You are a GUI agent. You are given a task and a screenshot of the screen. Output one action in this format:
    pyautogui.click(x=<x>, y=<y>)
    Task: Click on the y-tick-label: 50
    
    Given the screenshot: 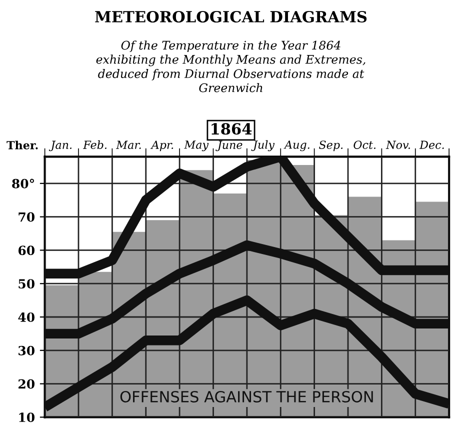 What is the action you would take?
    pyautogui.click(x=26, y=284)
    